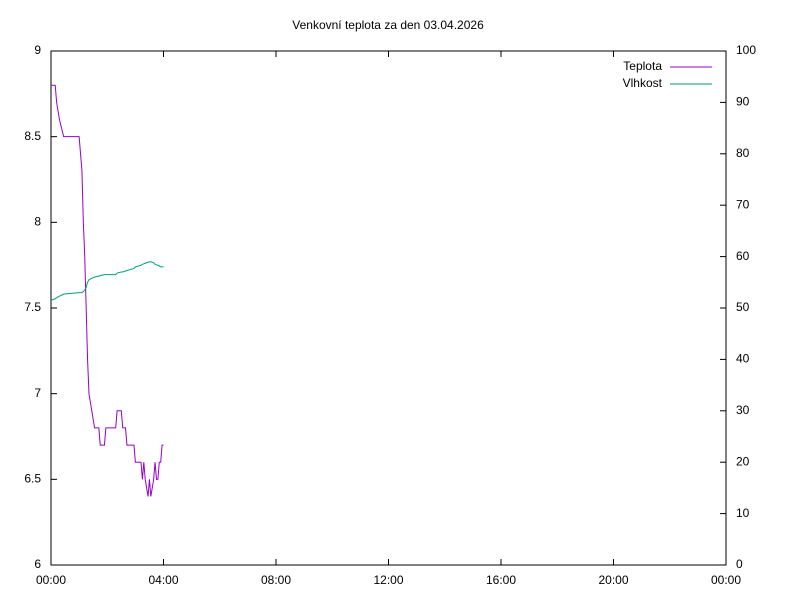 The image size is (800, 600). What do you see at coordinates (32, 479) in the screenshot?
I see `y-tick-label: 6.5` at bounding box center [32, 479].